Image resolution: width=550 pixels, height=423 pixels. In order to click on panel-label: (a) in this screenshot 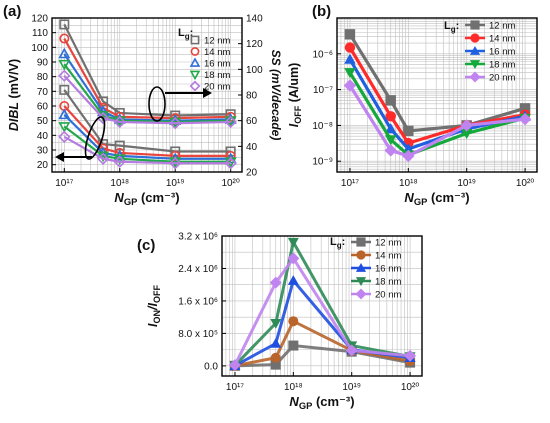, I will do `click(12, 11)`.